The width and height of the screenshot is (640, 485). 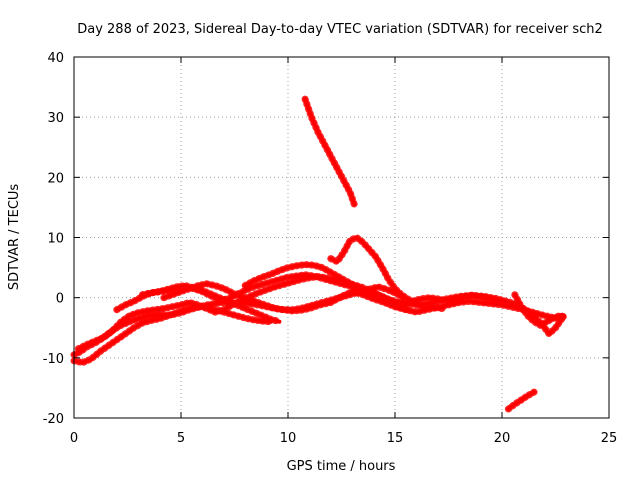 What do you see at coordinates (288, 438) in the screenshot?
I see `x-tick-label: 10` at bounding box center [288, 438].